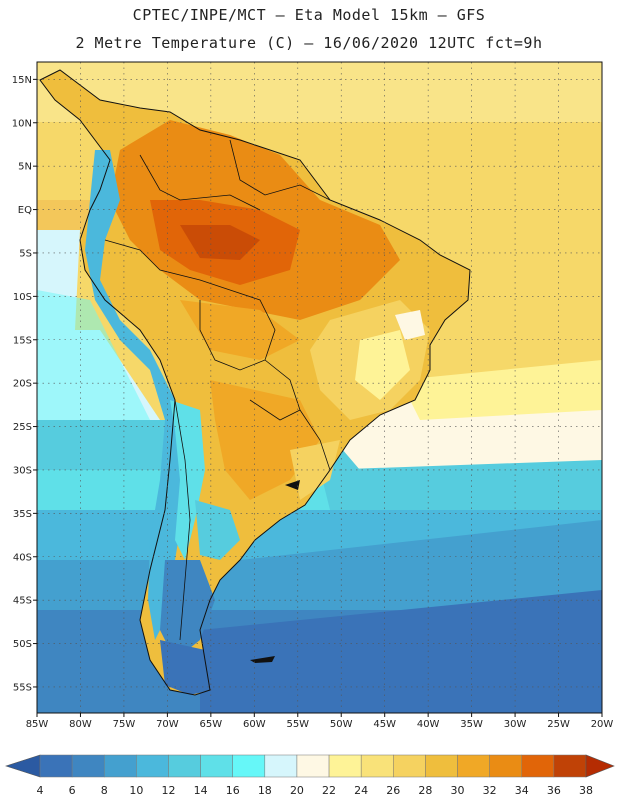 The image size is (618, 800). What do you see at coordinates (25, 210) in the screenshot?
I see `lat-label: EQ` at bounding box center [25, 210].